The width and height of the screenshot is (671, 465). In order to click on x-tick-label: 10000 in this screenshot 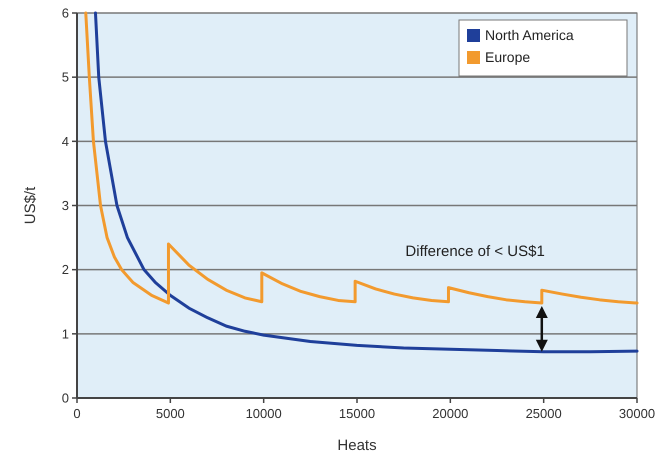, I will do `click(264, 413)`.